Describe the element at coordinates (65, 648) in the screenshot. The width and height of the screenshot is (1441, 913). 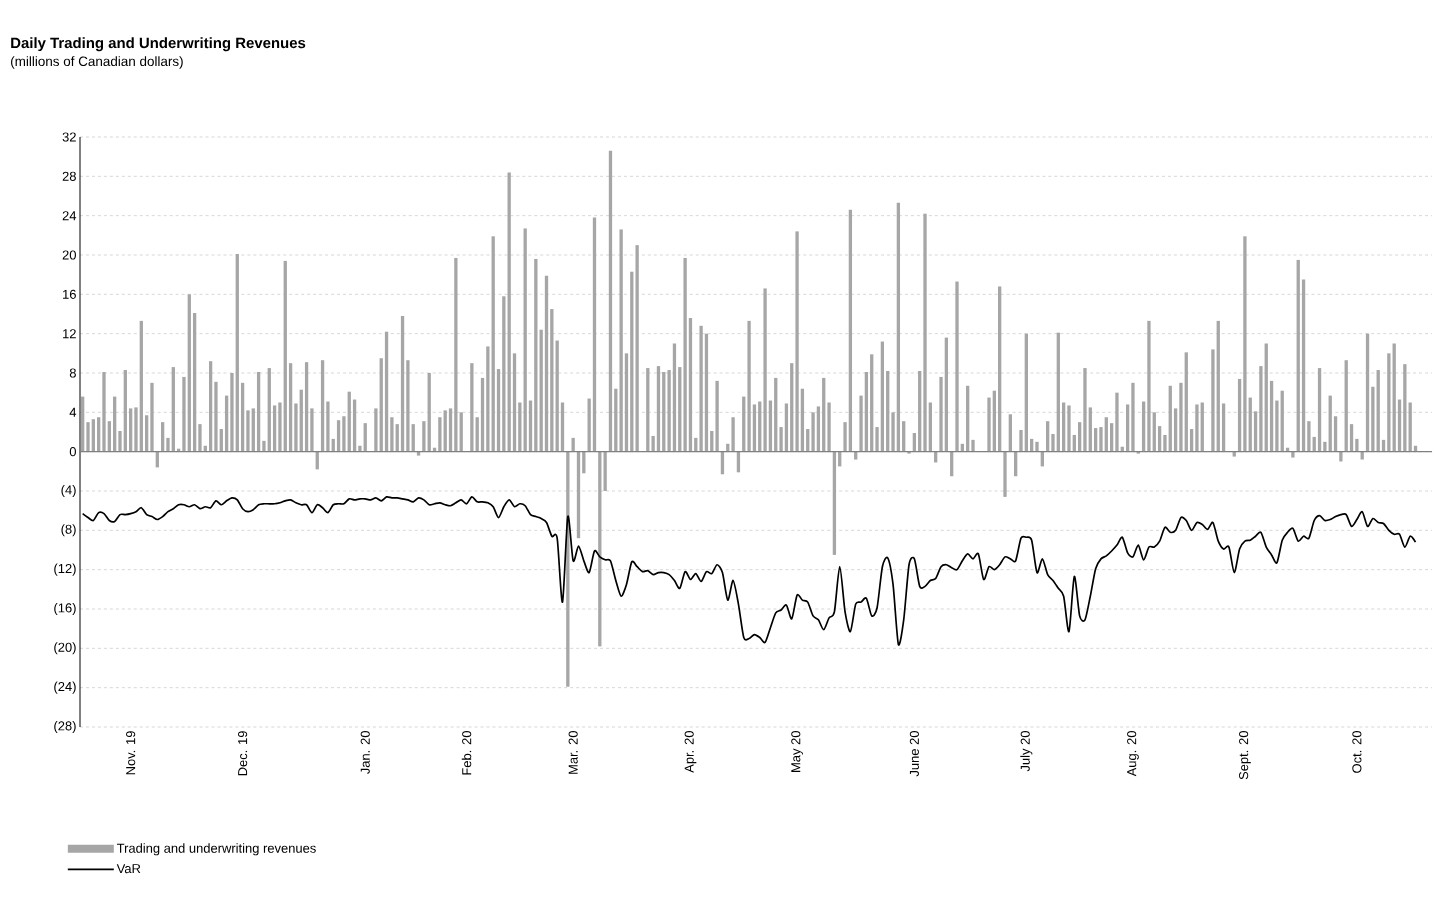
I see `y-tick-label: (20)` at that location.